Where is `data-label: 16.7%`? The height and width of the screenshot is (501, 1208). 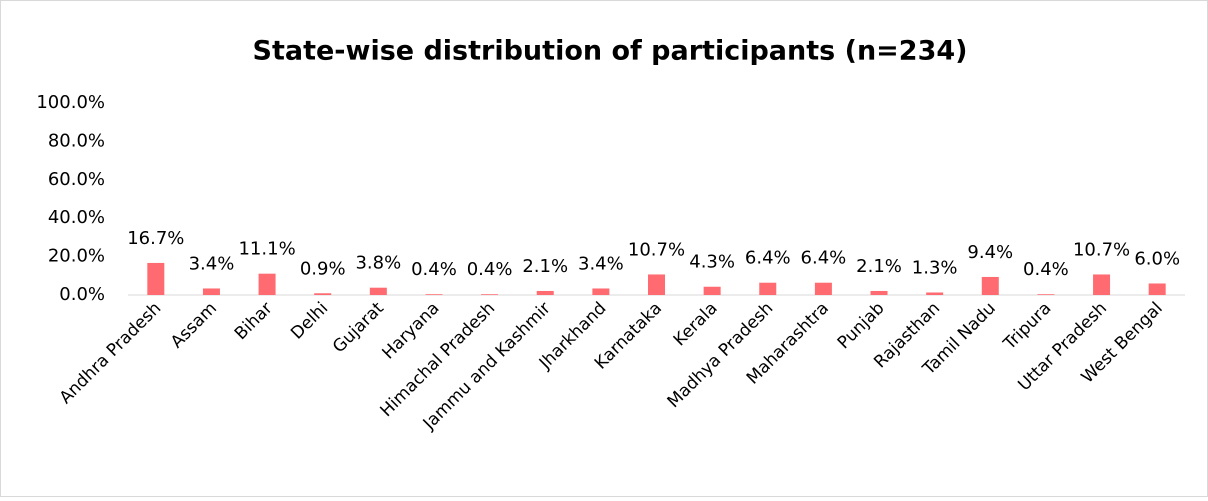
data-label: 16.7% is located at coordinates (155, 238).